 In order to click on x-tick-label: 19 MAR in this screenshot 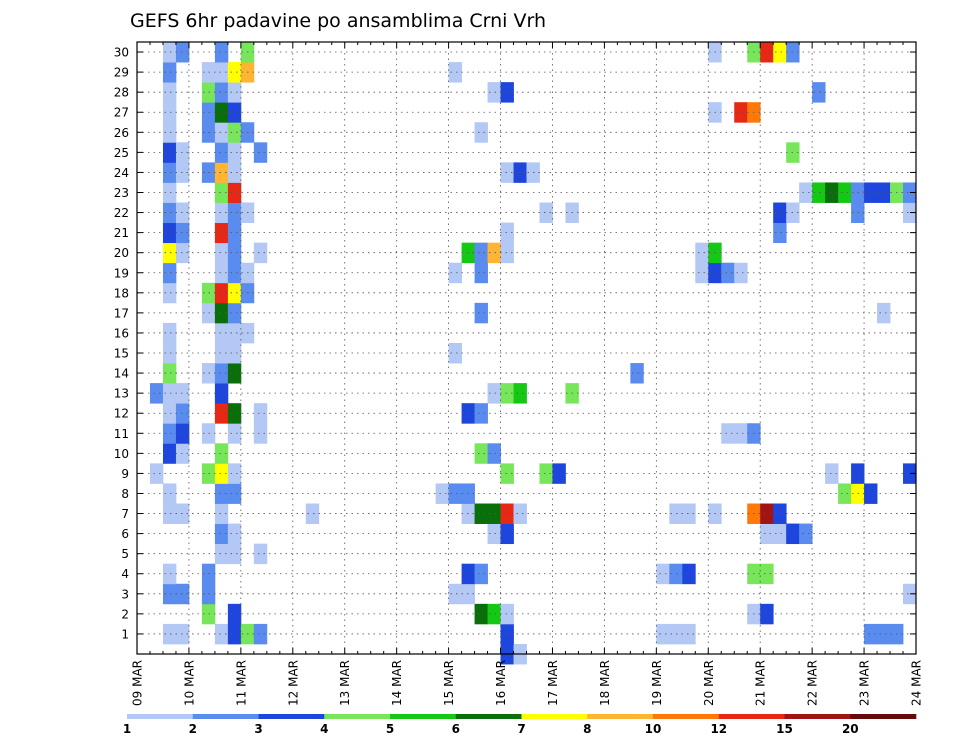, I will do `click(657, 683)`.